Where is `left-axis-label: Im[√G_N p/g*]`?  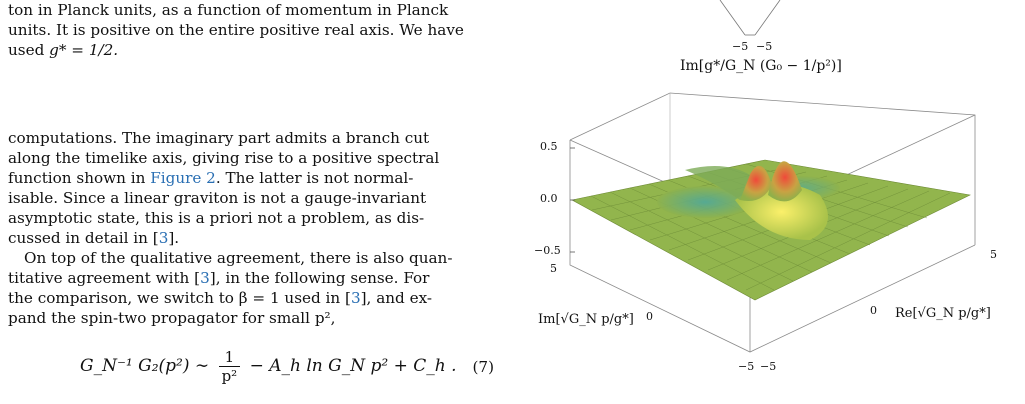
left-axis-label: Im[√G_N p/g*] is located at coordinates (586, 319).